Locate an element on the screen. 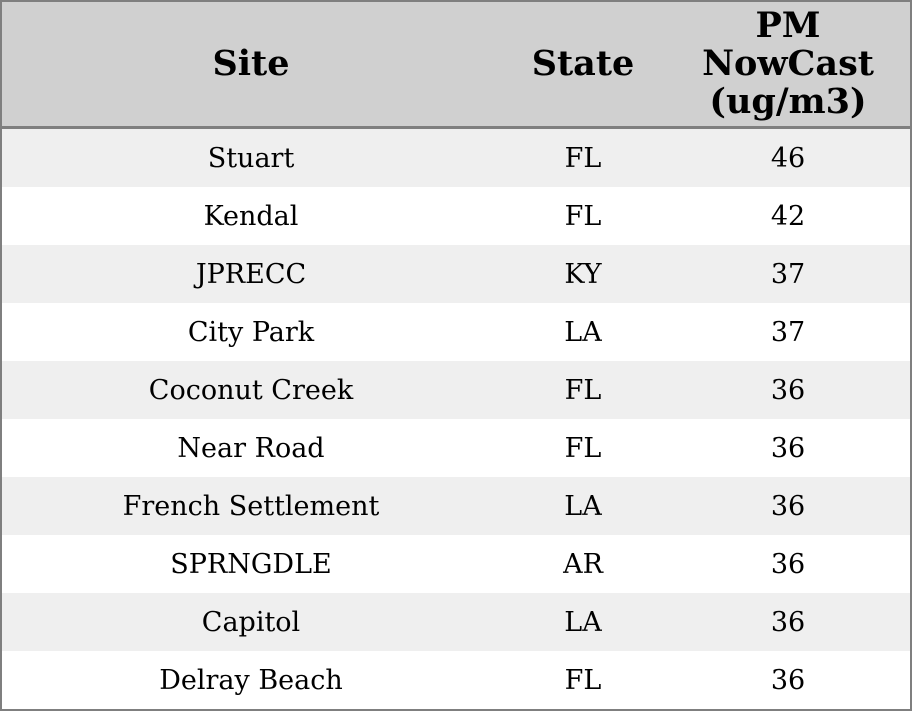 This screenshot has width=912, height=711. table-row: City Park LA 37 is located at coordinates (456, 332).